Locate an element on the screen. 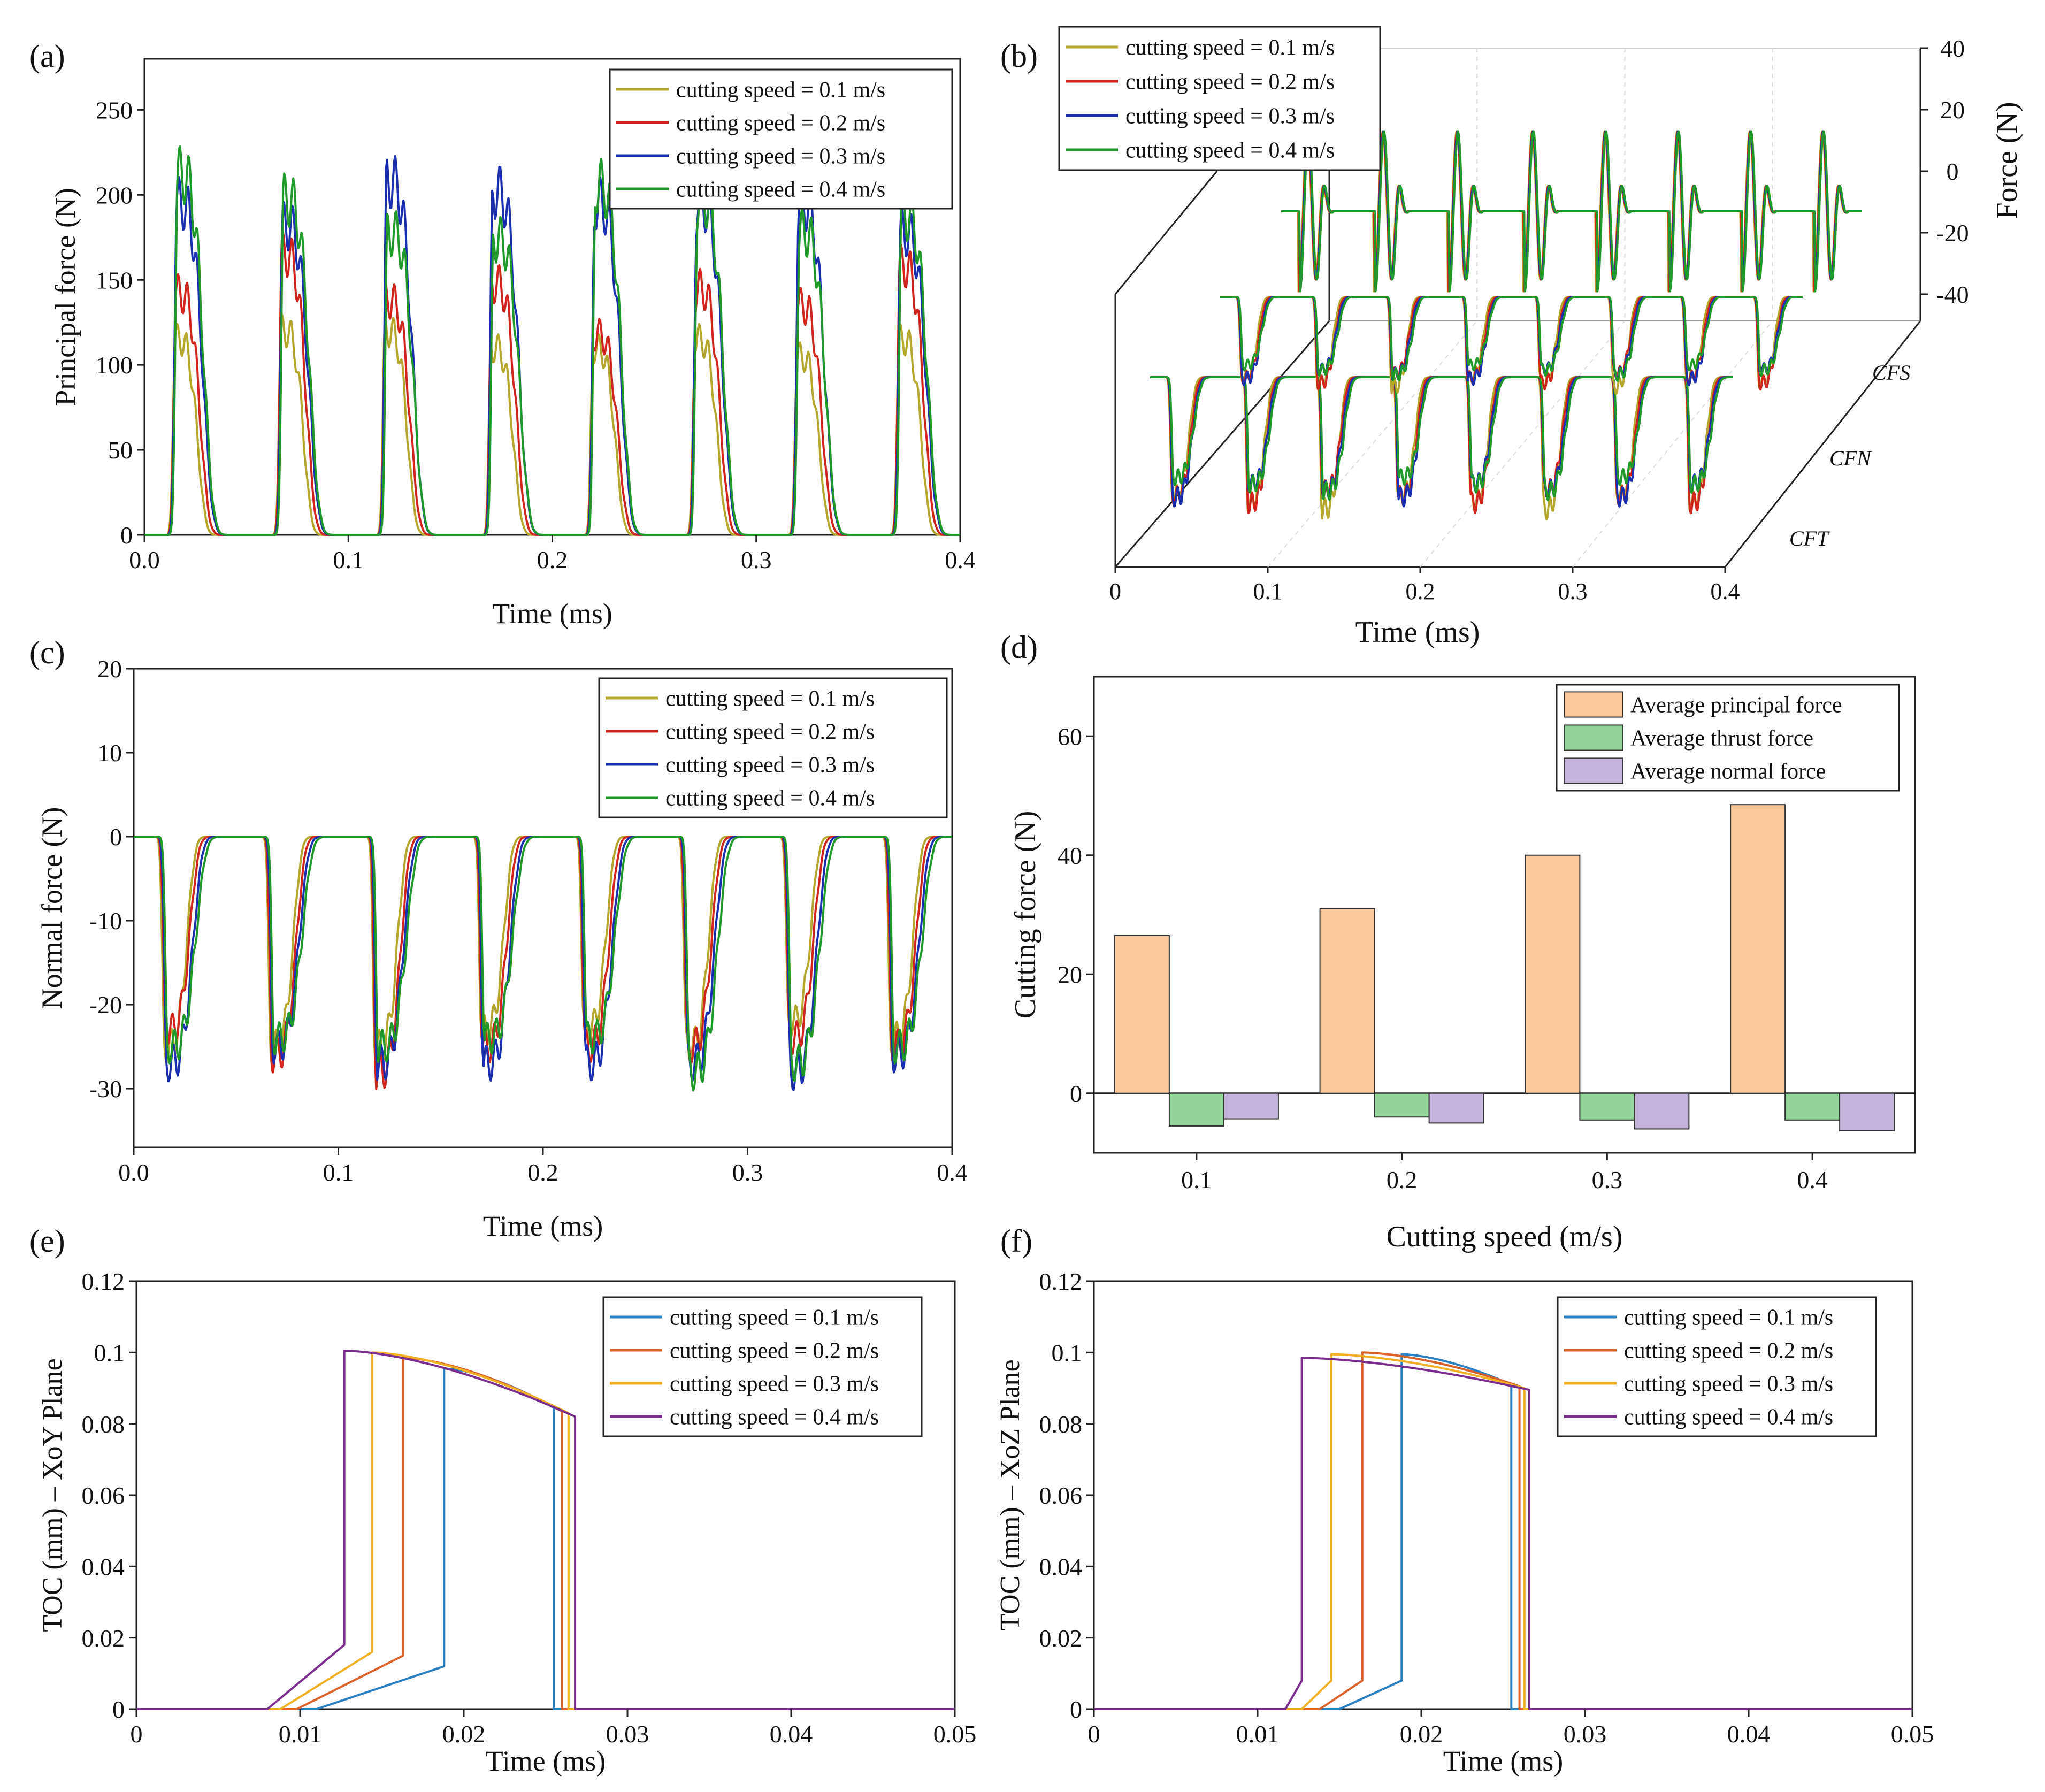  x-tick-label-e-1: 0.01 is located at coordinates (300, 1734).